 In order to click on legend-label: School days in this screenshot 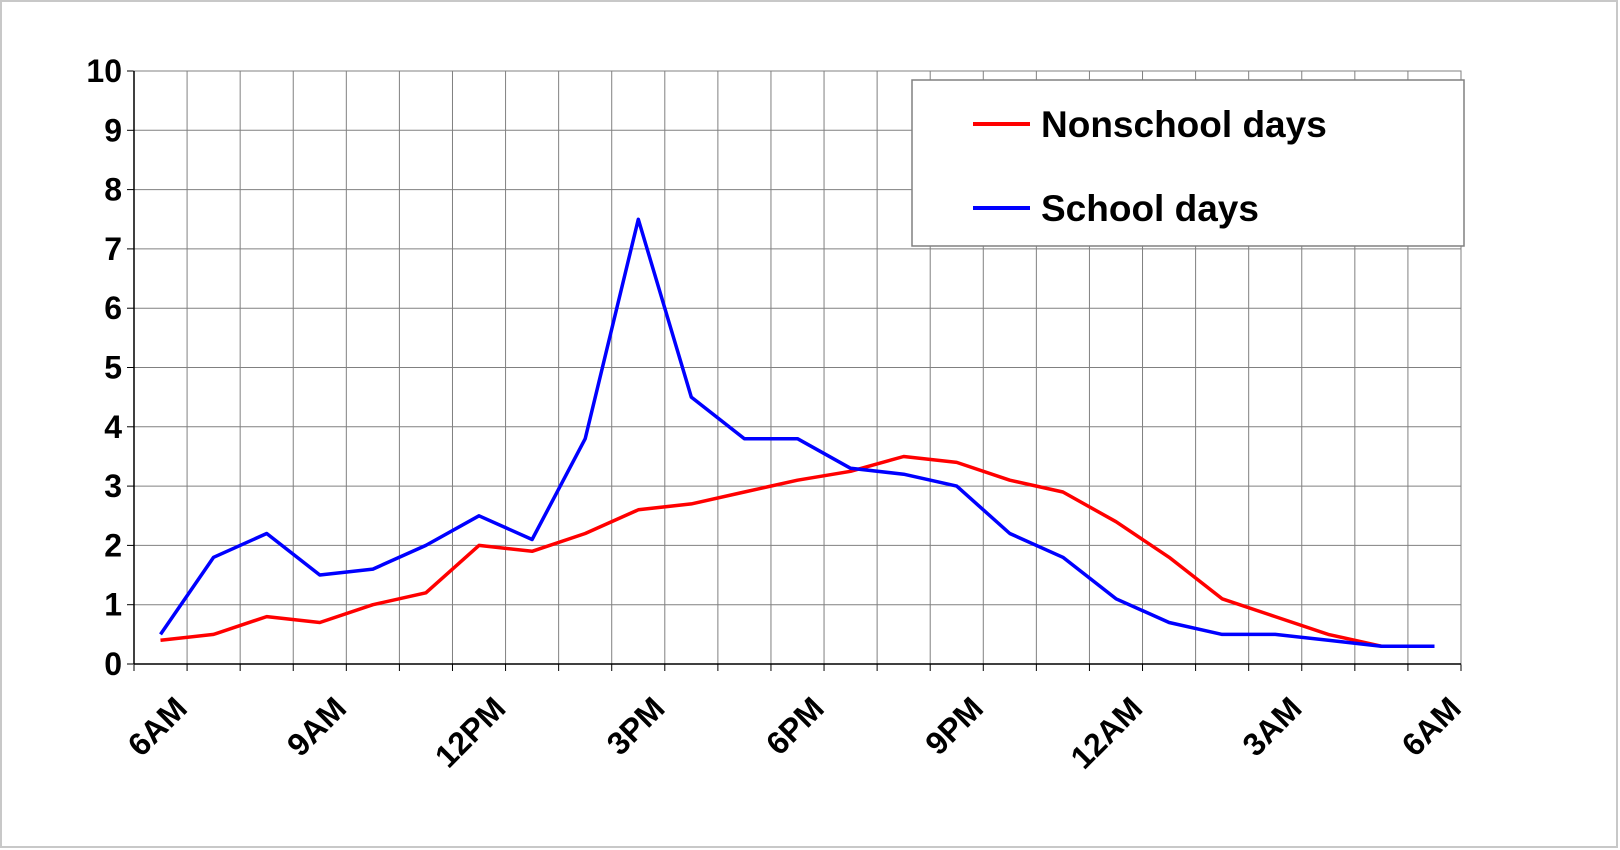, I will do `click(1150, 208)`.